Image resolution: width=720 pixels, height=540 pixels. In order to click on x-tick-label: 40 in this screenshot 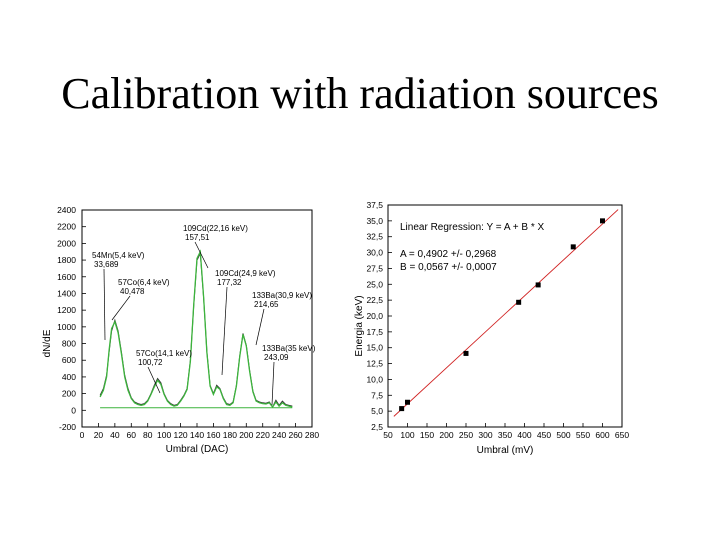, I will do `click(115, 435)`.